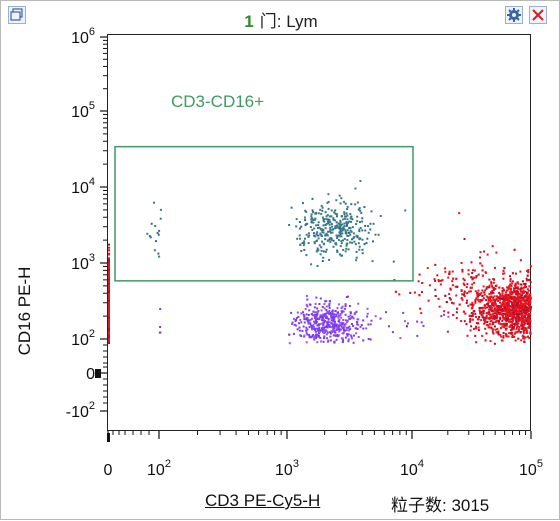  Describe the element at coordinates (514, 15) in the screenshot. I see `settings-button` at that location.